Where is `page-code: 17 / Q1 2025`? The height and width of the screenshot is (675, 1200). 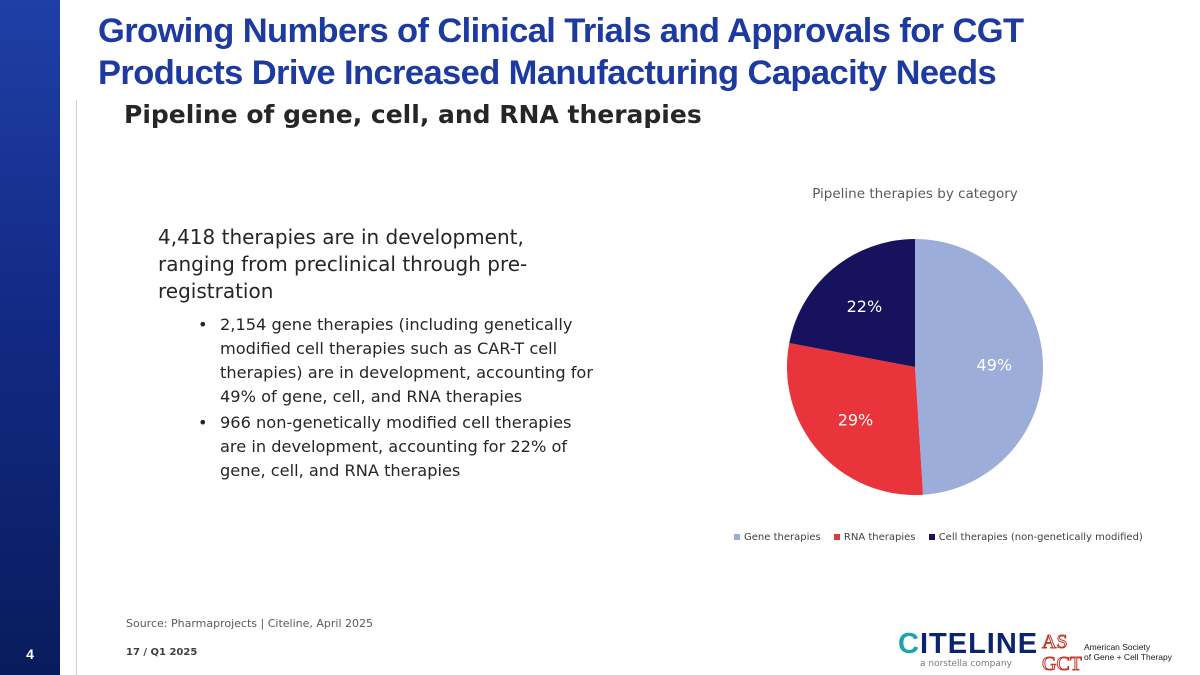
page-code: 17 / Q1 2025 is located at coordinates (162, 652).